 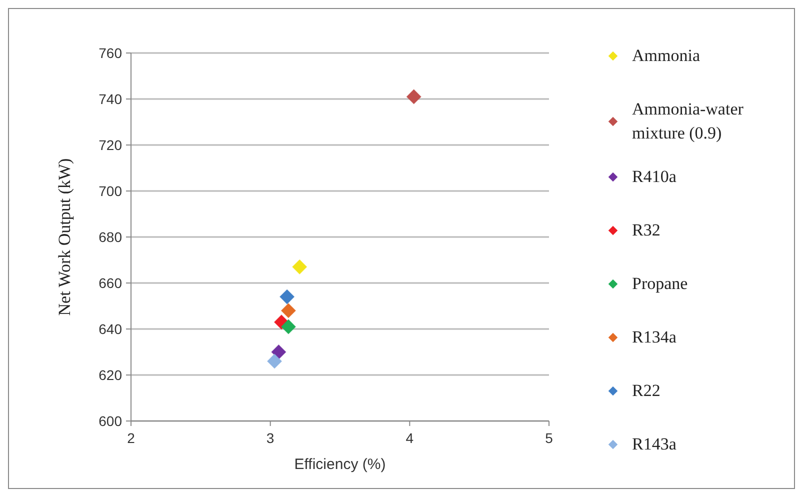 What do you see at coordinates (654, 337) in the screenshot?
I see `legend-label: R134a` at bounding box center [654, 337].